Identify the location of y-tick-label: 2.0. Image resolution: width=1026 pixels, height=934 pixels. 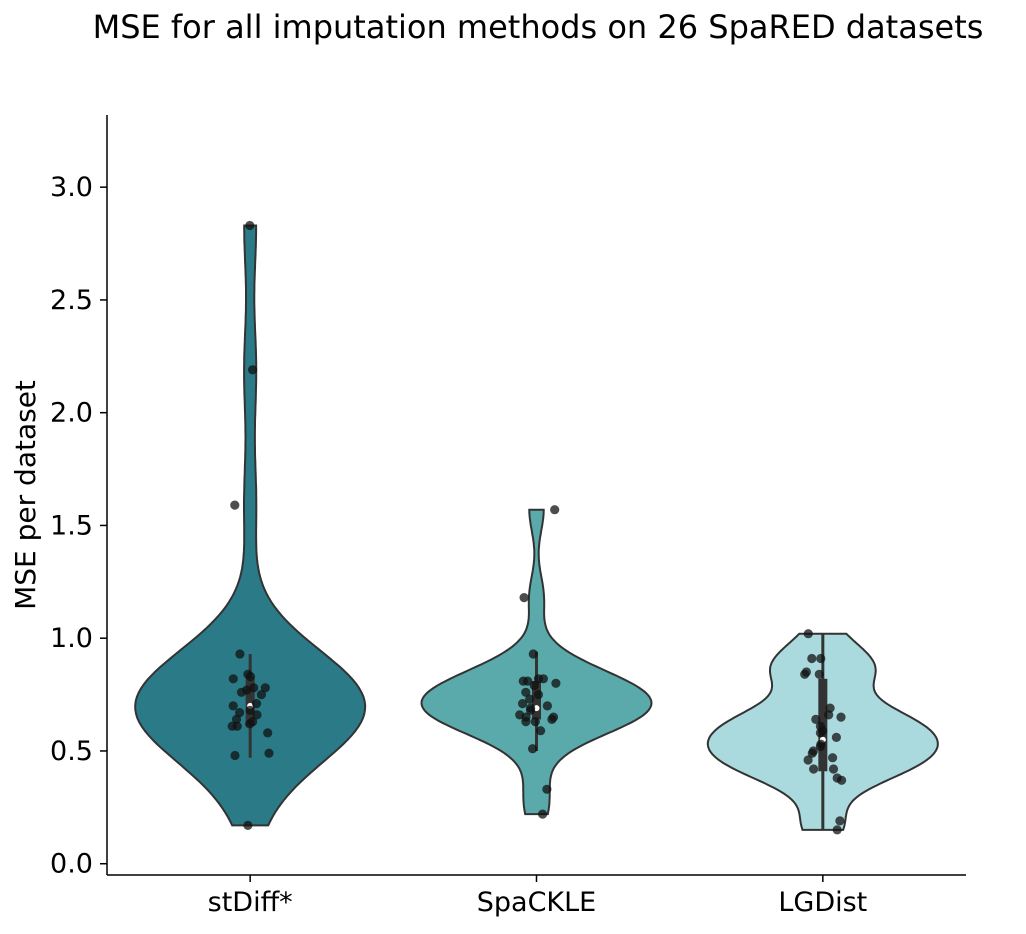
(71, 413).